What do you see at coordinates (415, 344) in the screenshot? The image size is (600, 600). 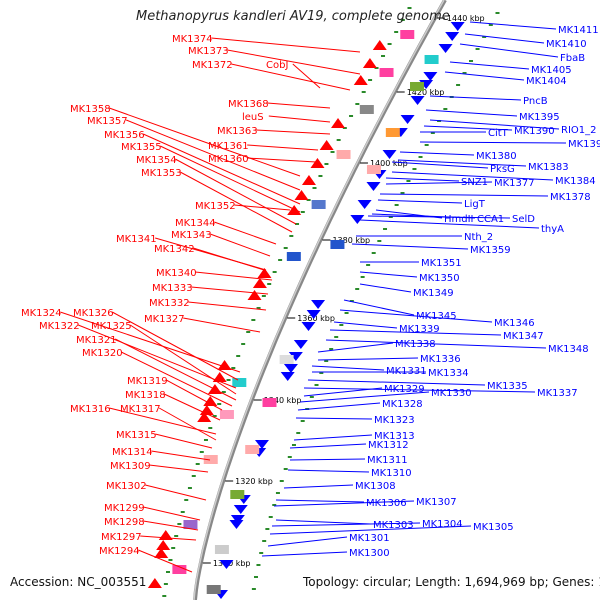 I see `gene-label-right: MK1338` at bounding box center [415, 344].